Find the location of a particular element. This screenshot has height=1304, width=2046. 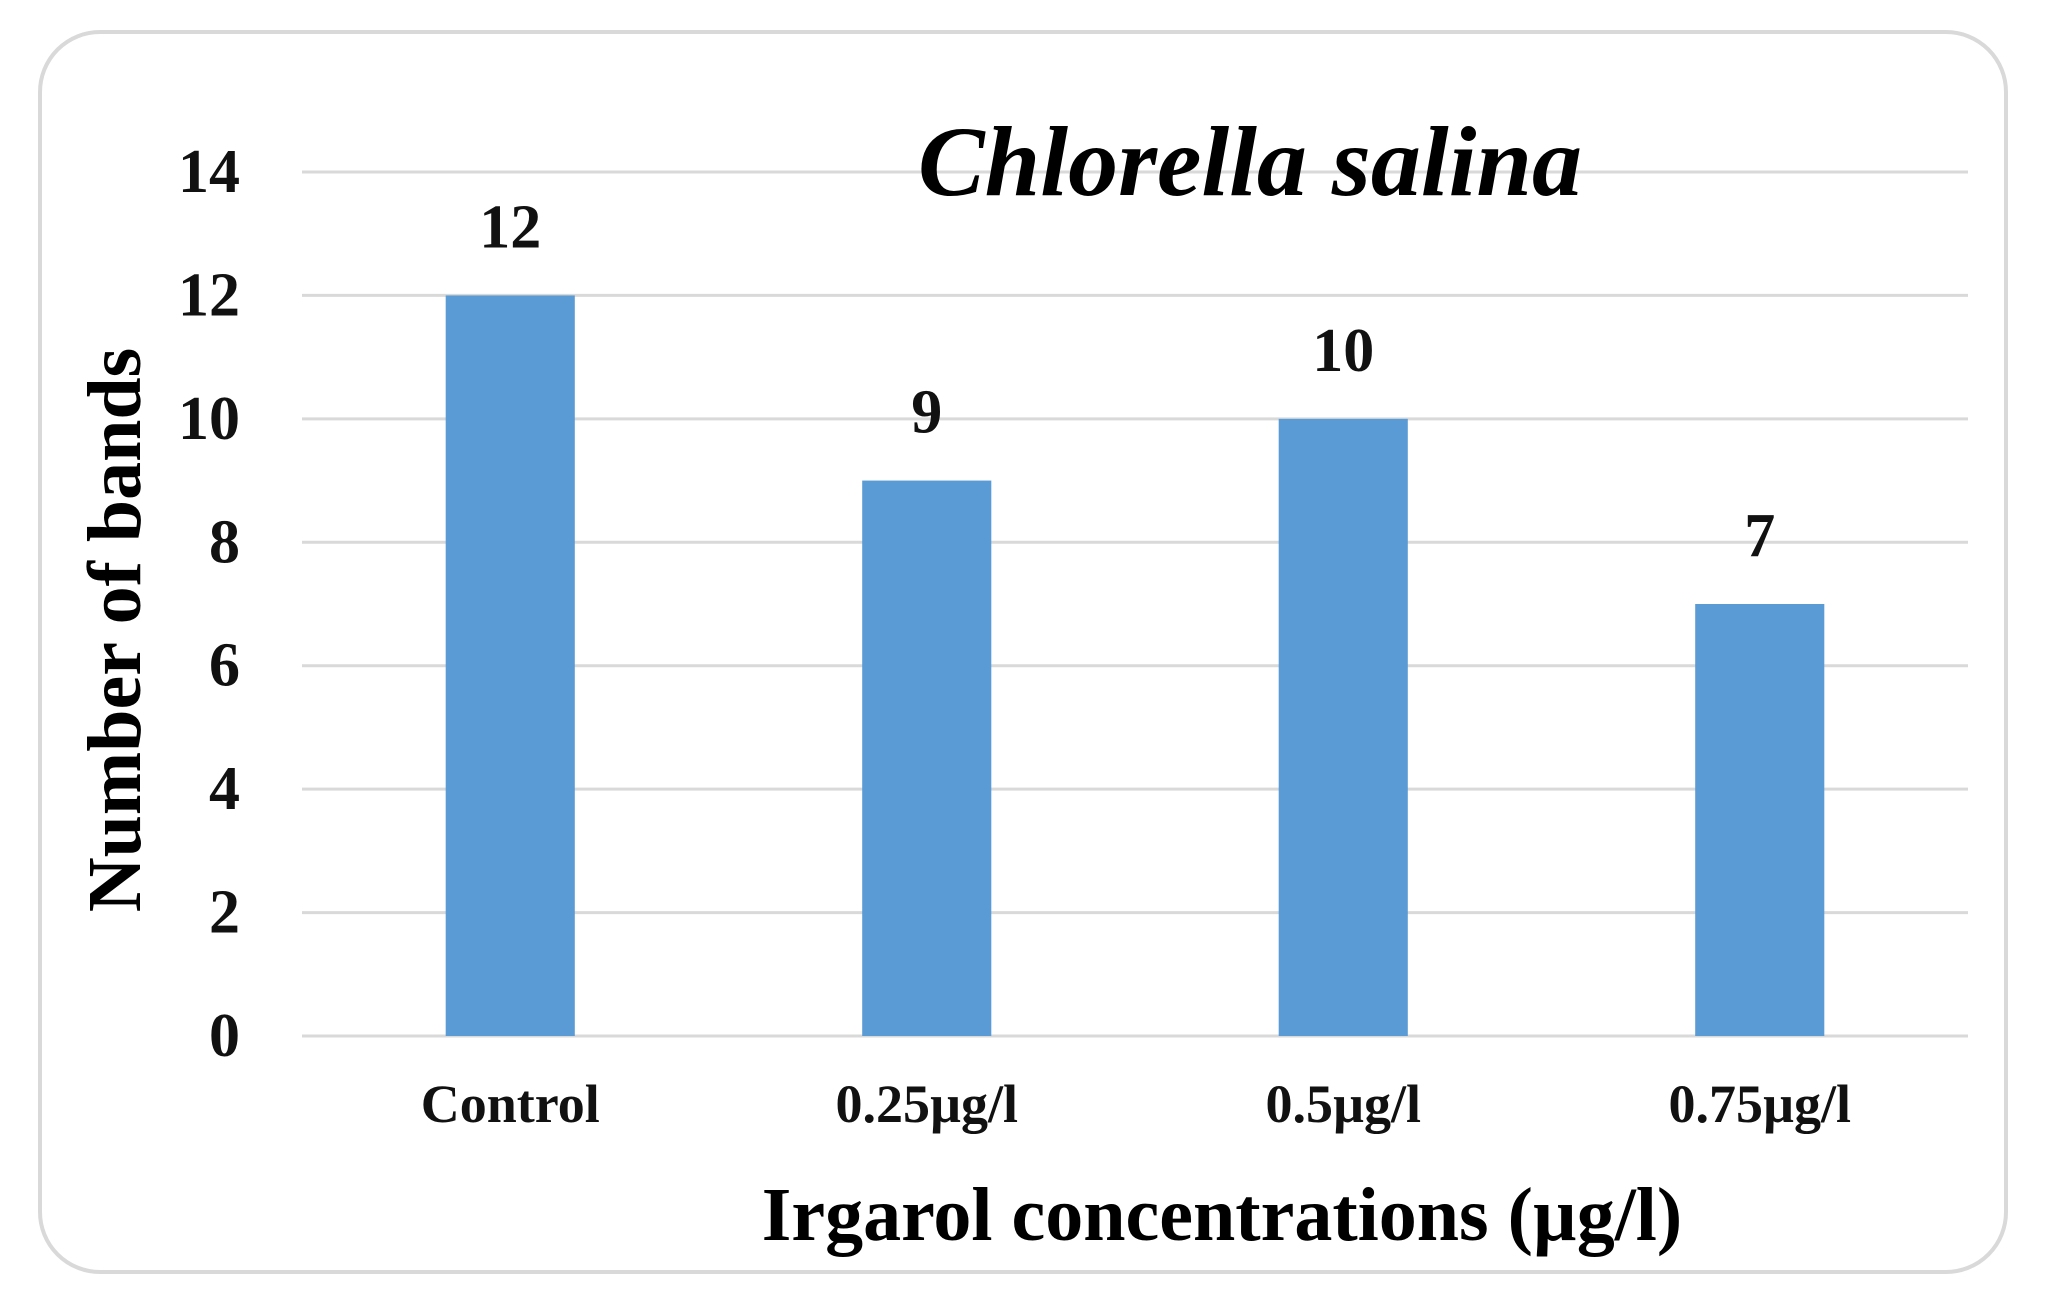

y-tick-label: 14 is located at coordinates (209, 172).